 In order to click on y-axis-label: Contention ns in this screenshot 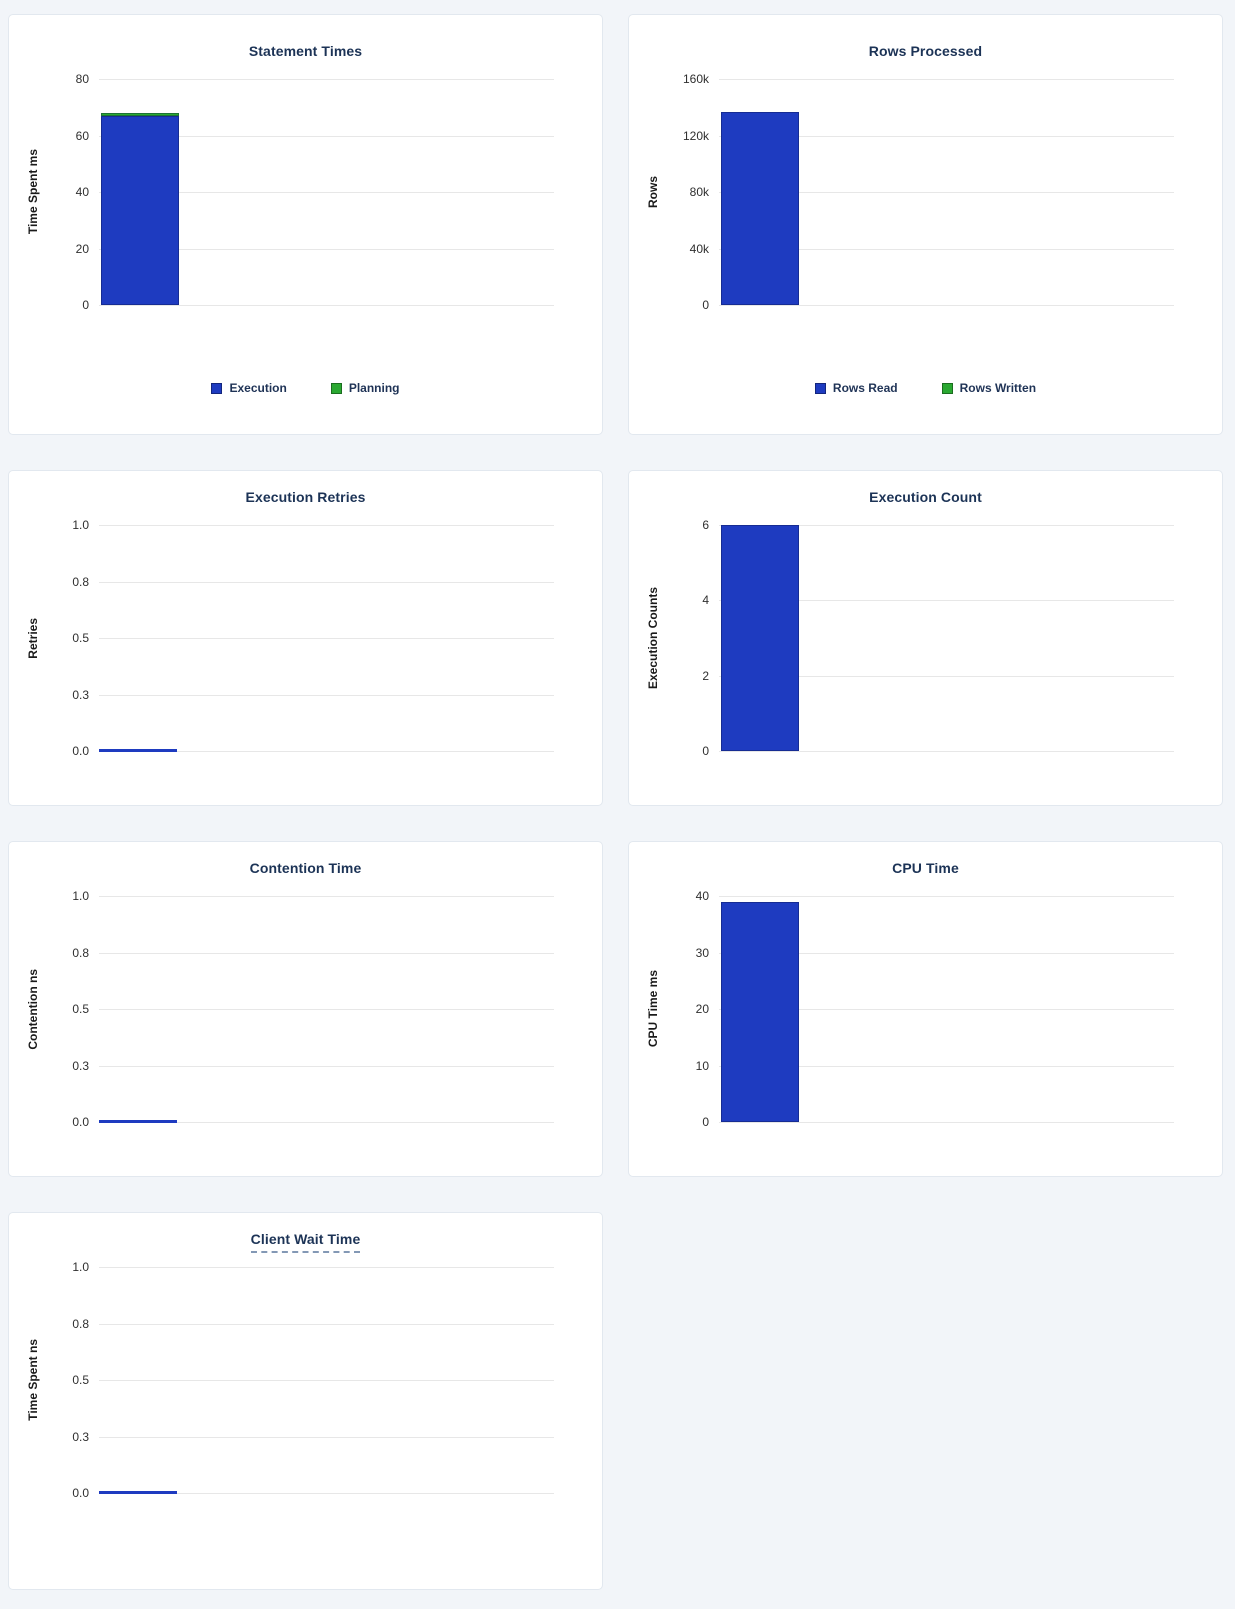, I will do `click(33, 1009)`.